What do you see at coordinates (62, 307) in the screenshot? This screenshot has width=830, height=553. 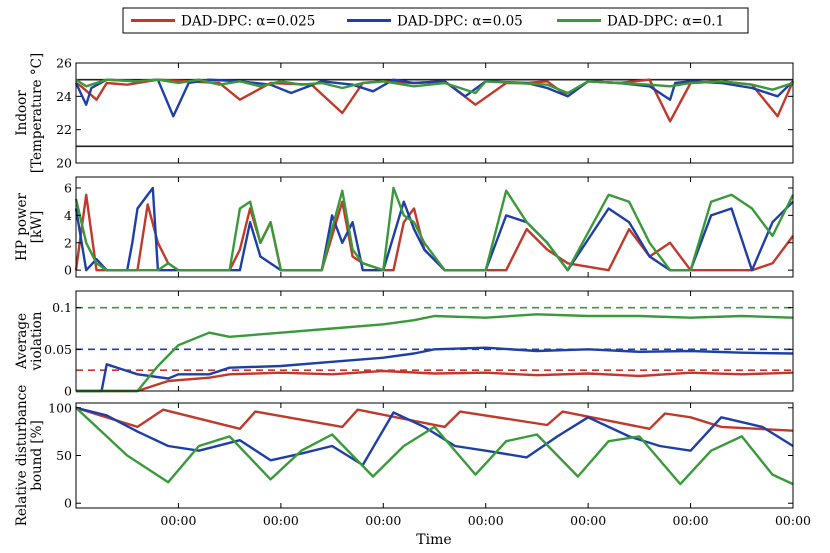 I see `y-tick-label: 0.1` at bounding box center [62, 307].